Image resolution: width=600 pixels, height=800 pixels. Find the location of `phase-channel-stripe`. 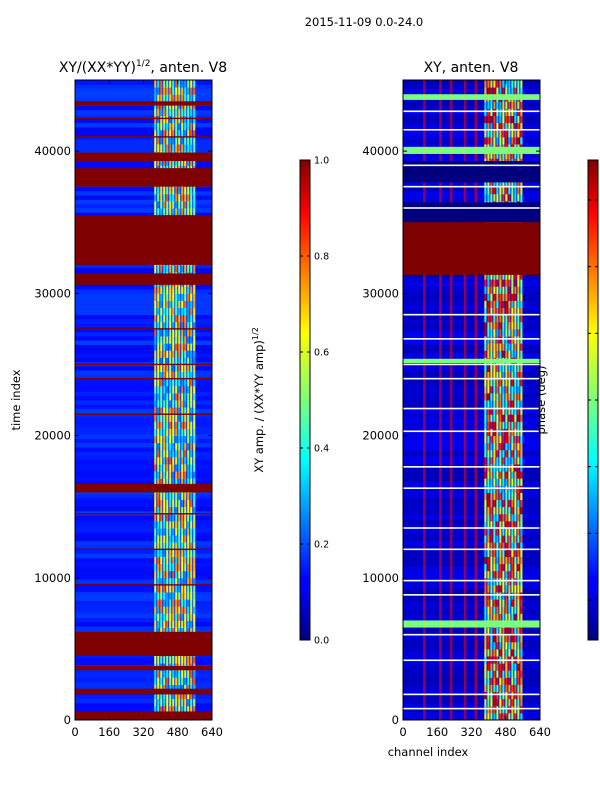

phase-channel-stripe is located at coordinates (424, 400).